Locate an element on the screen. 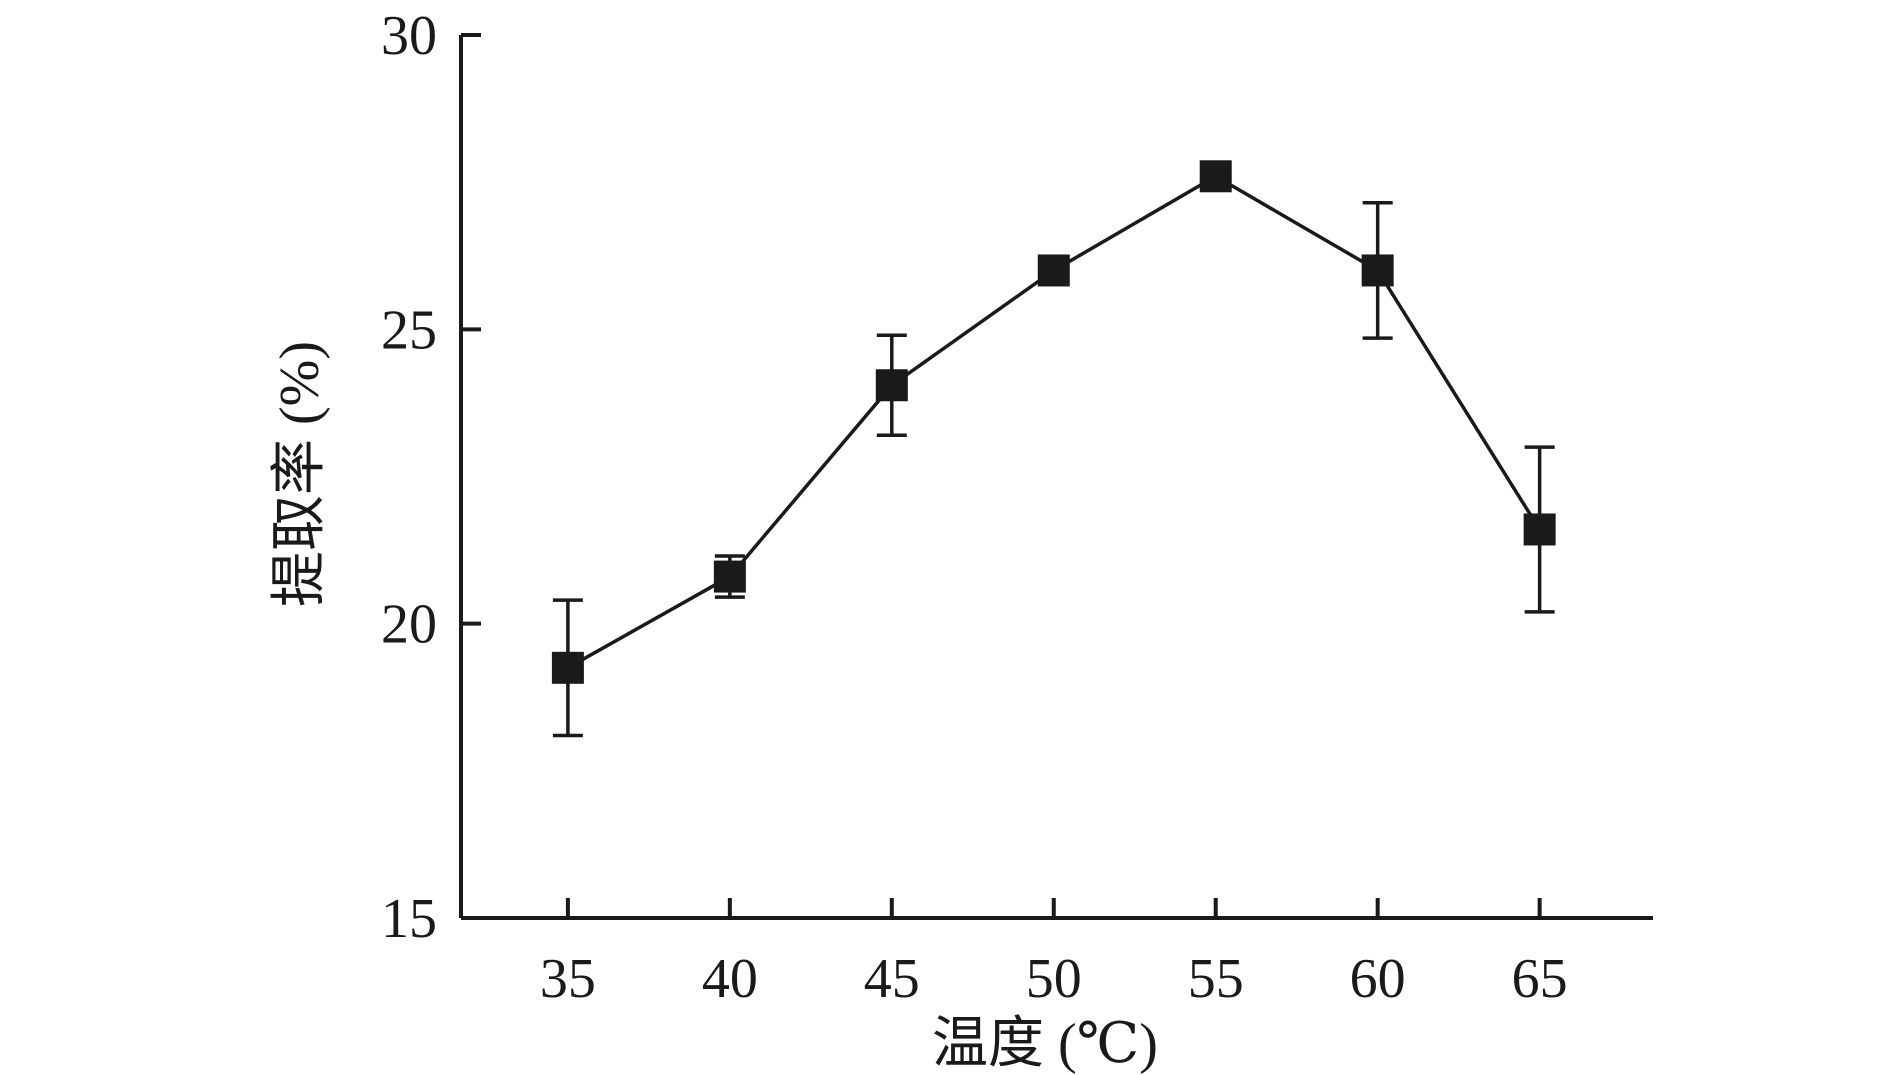 This screenshot has height=1075, width=1890. x-tick-label: 50 is located at coordinates (1054, 979).